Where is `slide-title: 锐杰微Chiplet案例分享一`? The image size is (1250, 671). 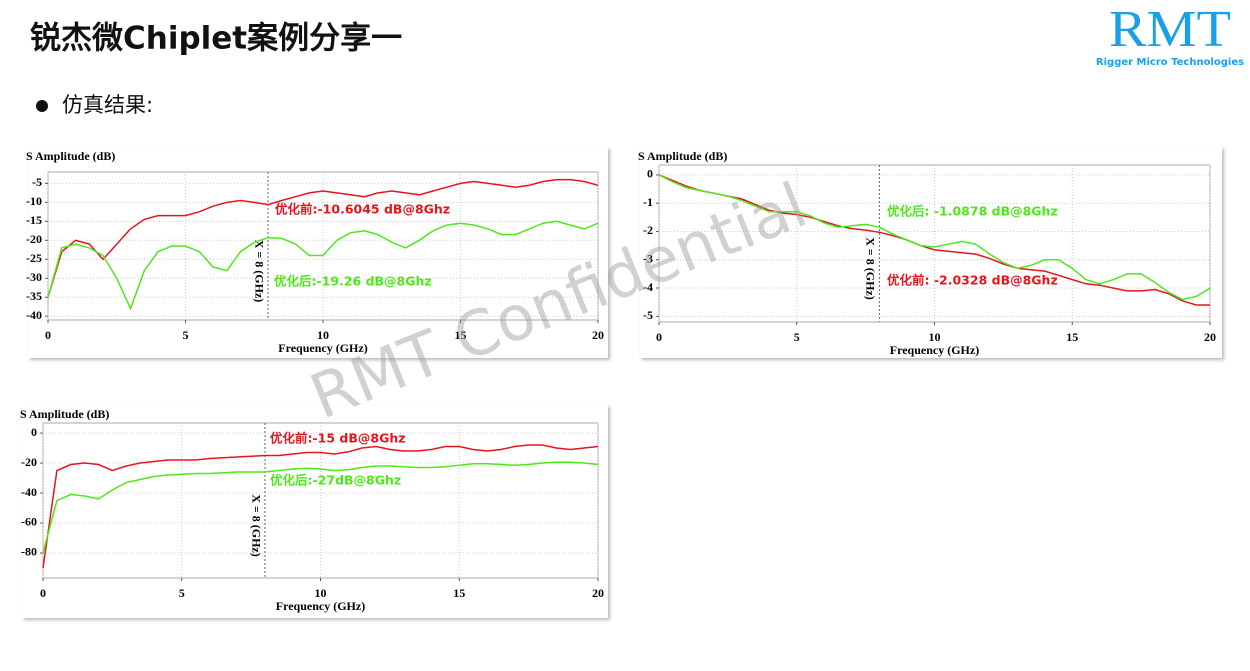
slide-title: 锐杰微Chiplet案例分享一 is located at coordinates (216, 39).